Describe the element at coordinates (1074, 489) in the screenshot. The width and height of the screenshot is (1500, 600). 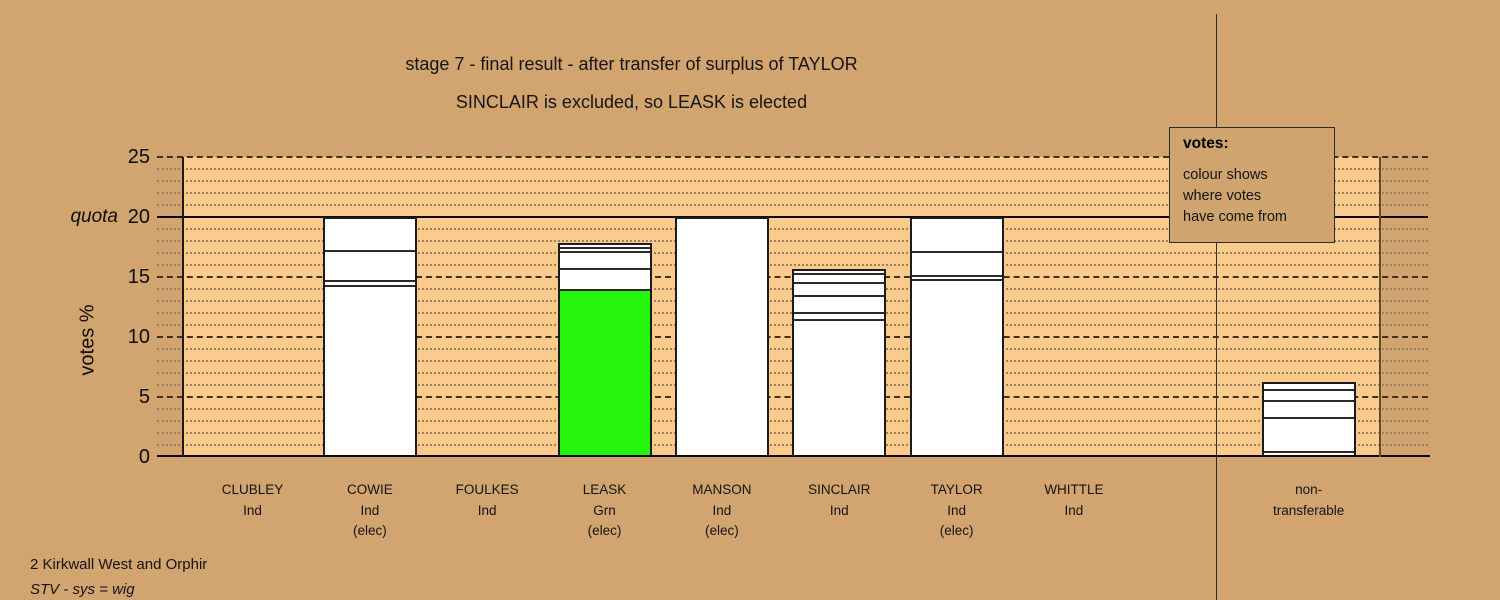
I see `x-label-line: WHITTLE` at that location.